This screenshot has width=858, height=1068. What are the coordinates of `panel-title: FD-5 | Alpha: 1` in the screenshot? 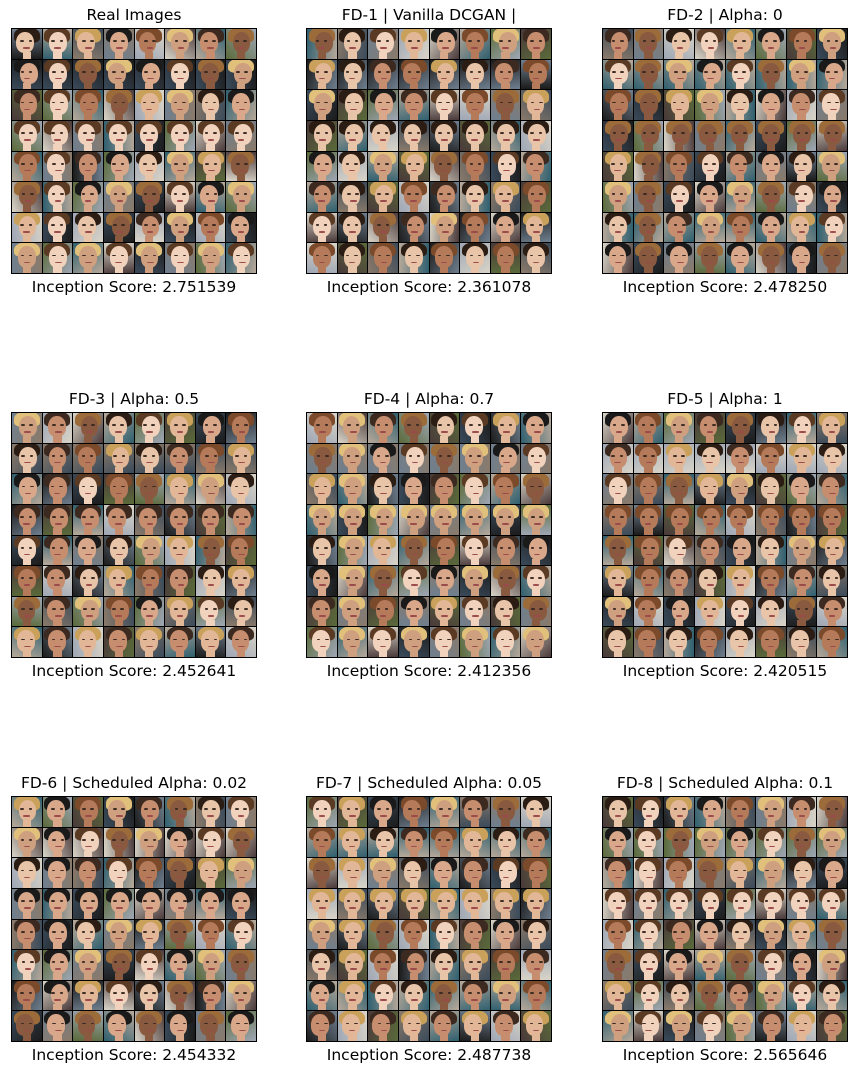 It's located at (725, 399).